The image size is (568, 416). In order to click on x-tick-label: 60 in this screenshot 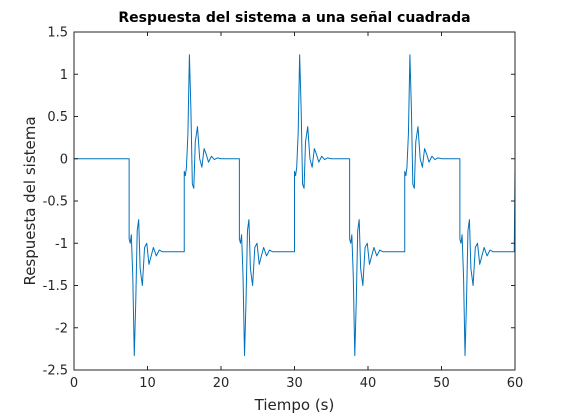, I will do `click(515, 383)`.